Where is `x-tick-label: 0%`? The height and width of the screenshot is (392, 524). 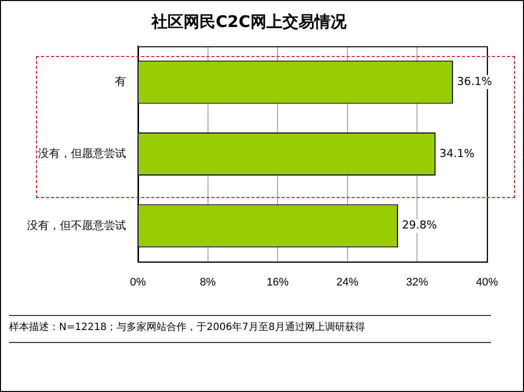
x-tick-label: 0% is located at coordinates (138, 282).